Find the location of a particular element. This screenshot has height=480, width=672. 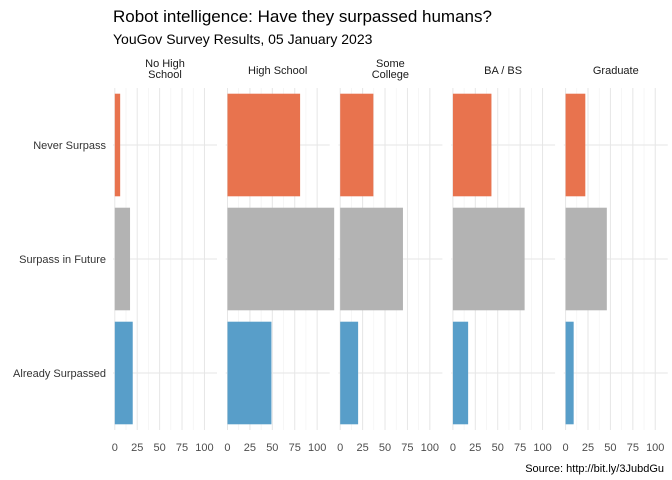

bar-never-surpass-some-college is located at coordinates (357, 145).